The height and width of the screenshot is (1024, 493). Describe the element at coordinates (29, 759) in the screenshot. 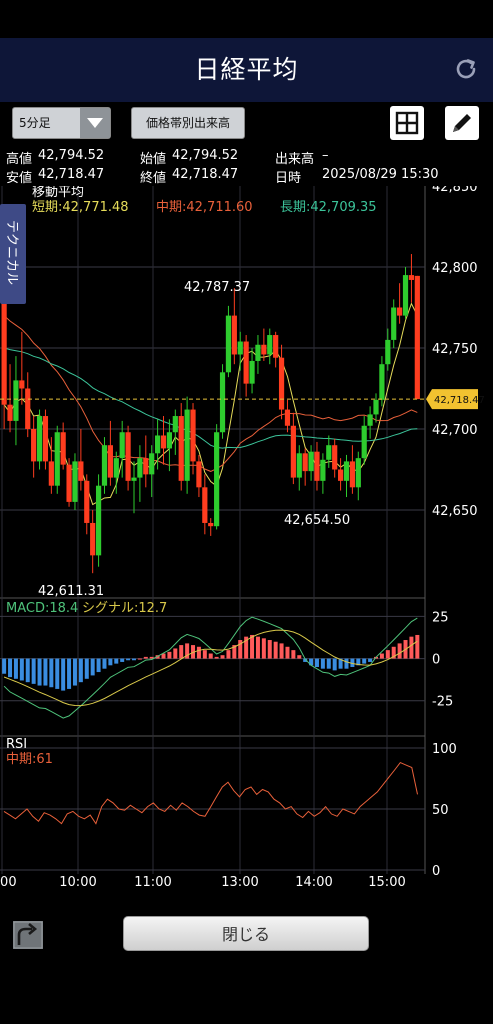

I see `rsi-label: 中期:61` at that location.